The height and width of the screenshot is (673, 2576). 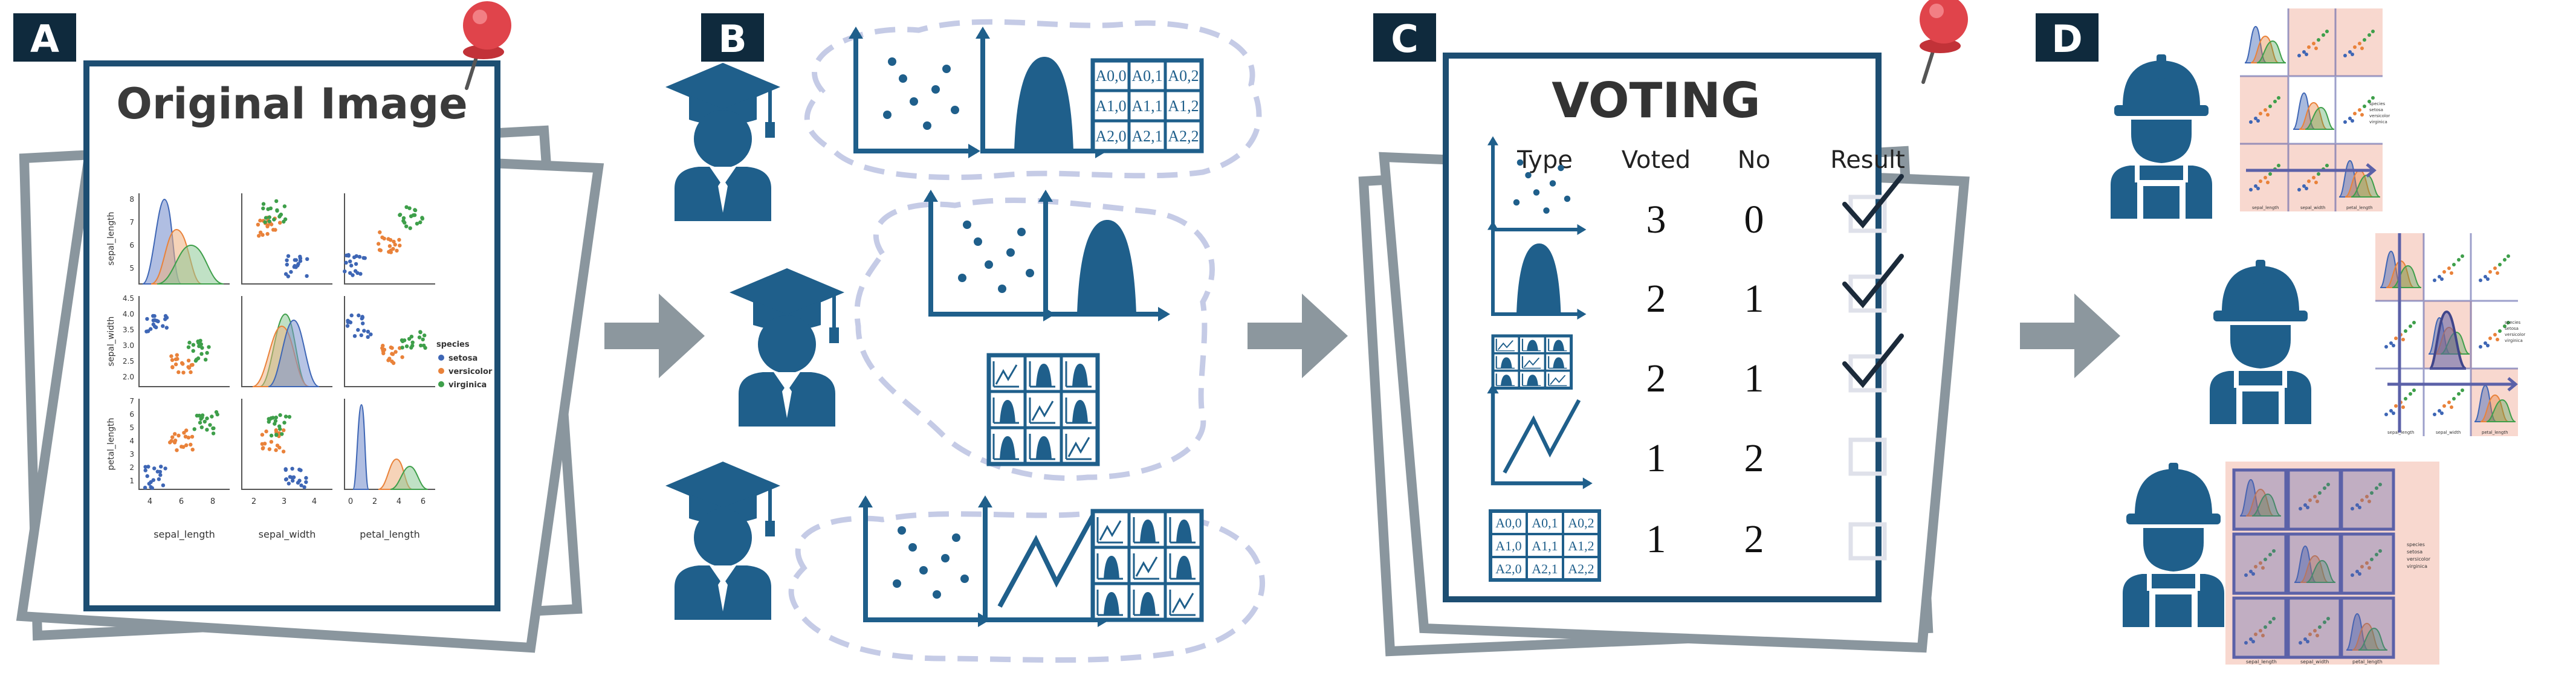 What do you see at coordinates (286, 501) in the screenshot?
I see `pairplot-xticks: 4 6 8 2 3 4 0 2 4 6` at bounding box center [286, 501].